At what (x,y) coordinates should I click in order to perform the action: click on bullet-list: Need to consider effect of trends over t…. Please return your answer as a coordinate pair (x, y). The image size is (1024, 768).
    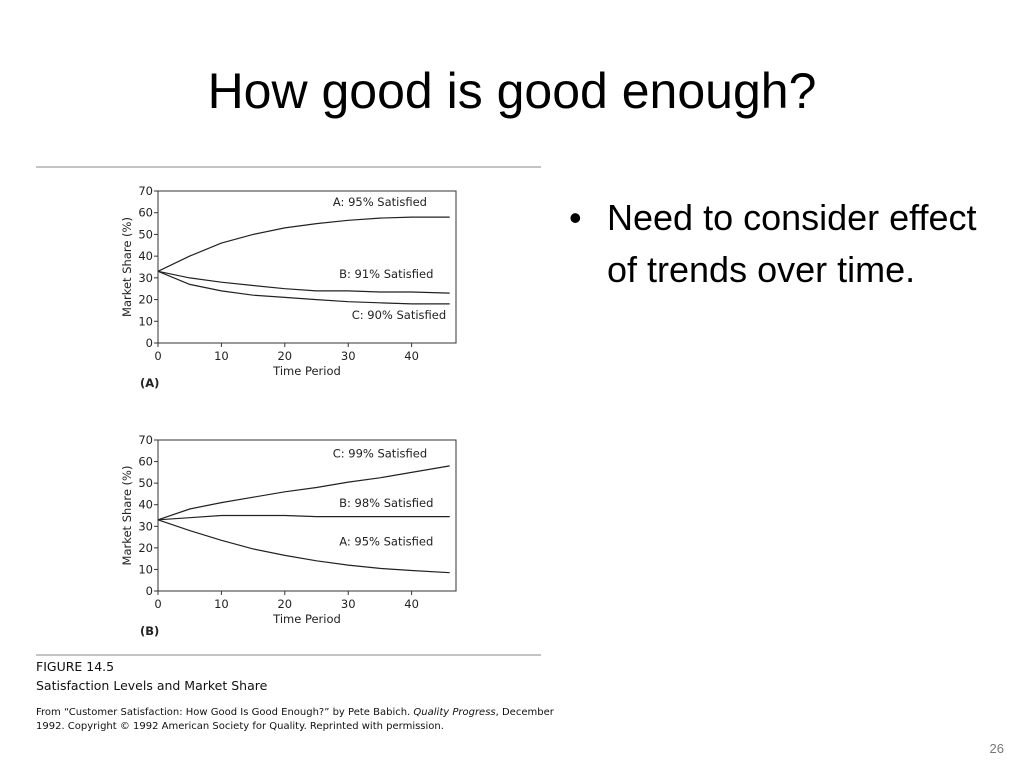
    Looking at the image, I should click on (773, 244).